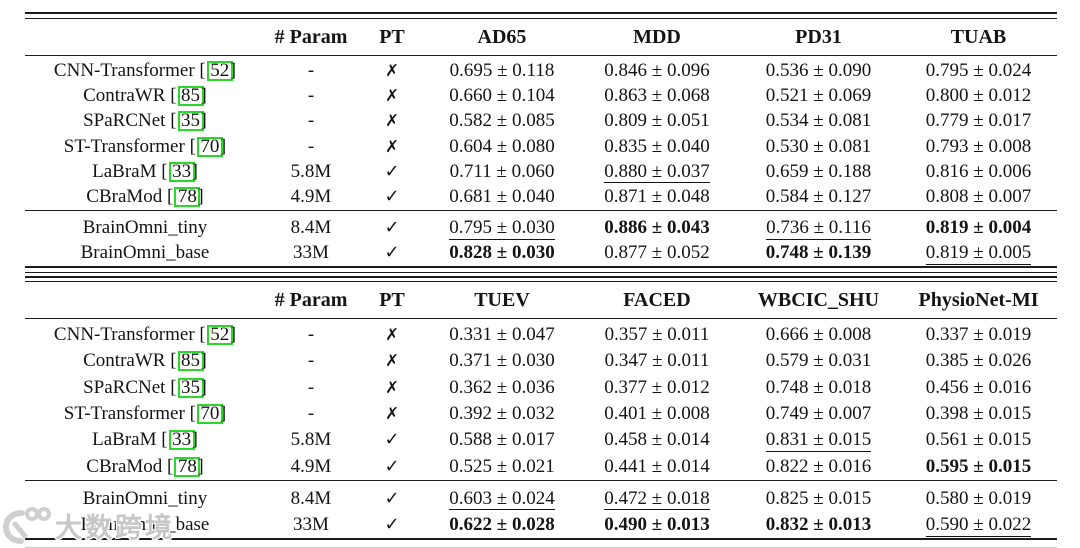 This screenshot has width=1080, height=548. What do you see at coordinates (657, 253) in the screenshot?
I see `metric-value-cell: 0.877 ± 0.052` at bounding box center [657, 253].